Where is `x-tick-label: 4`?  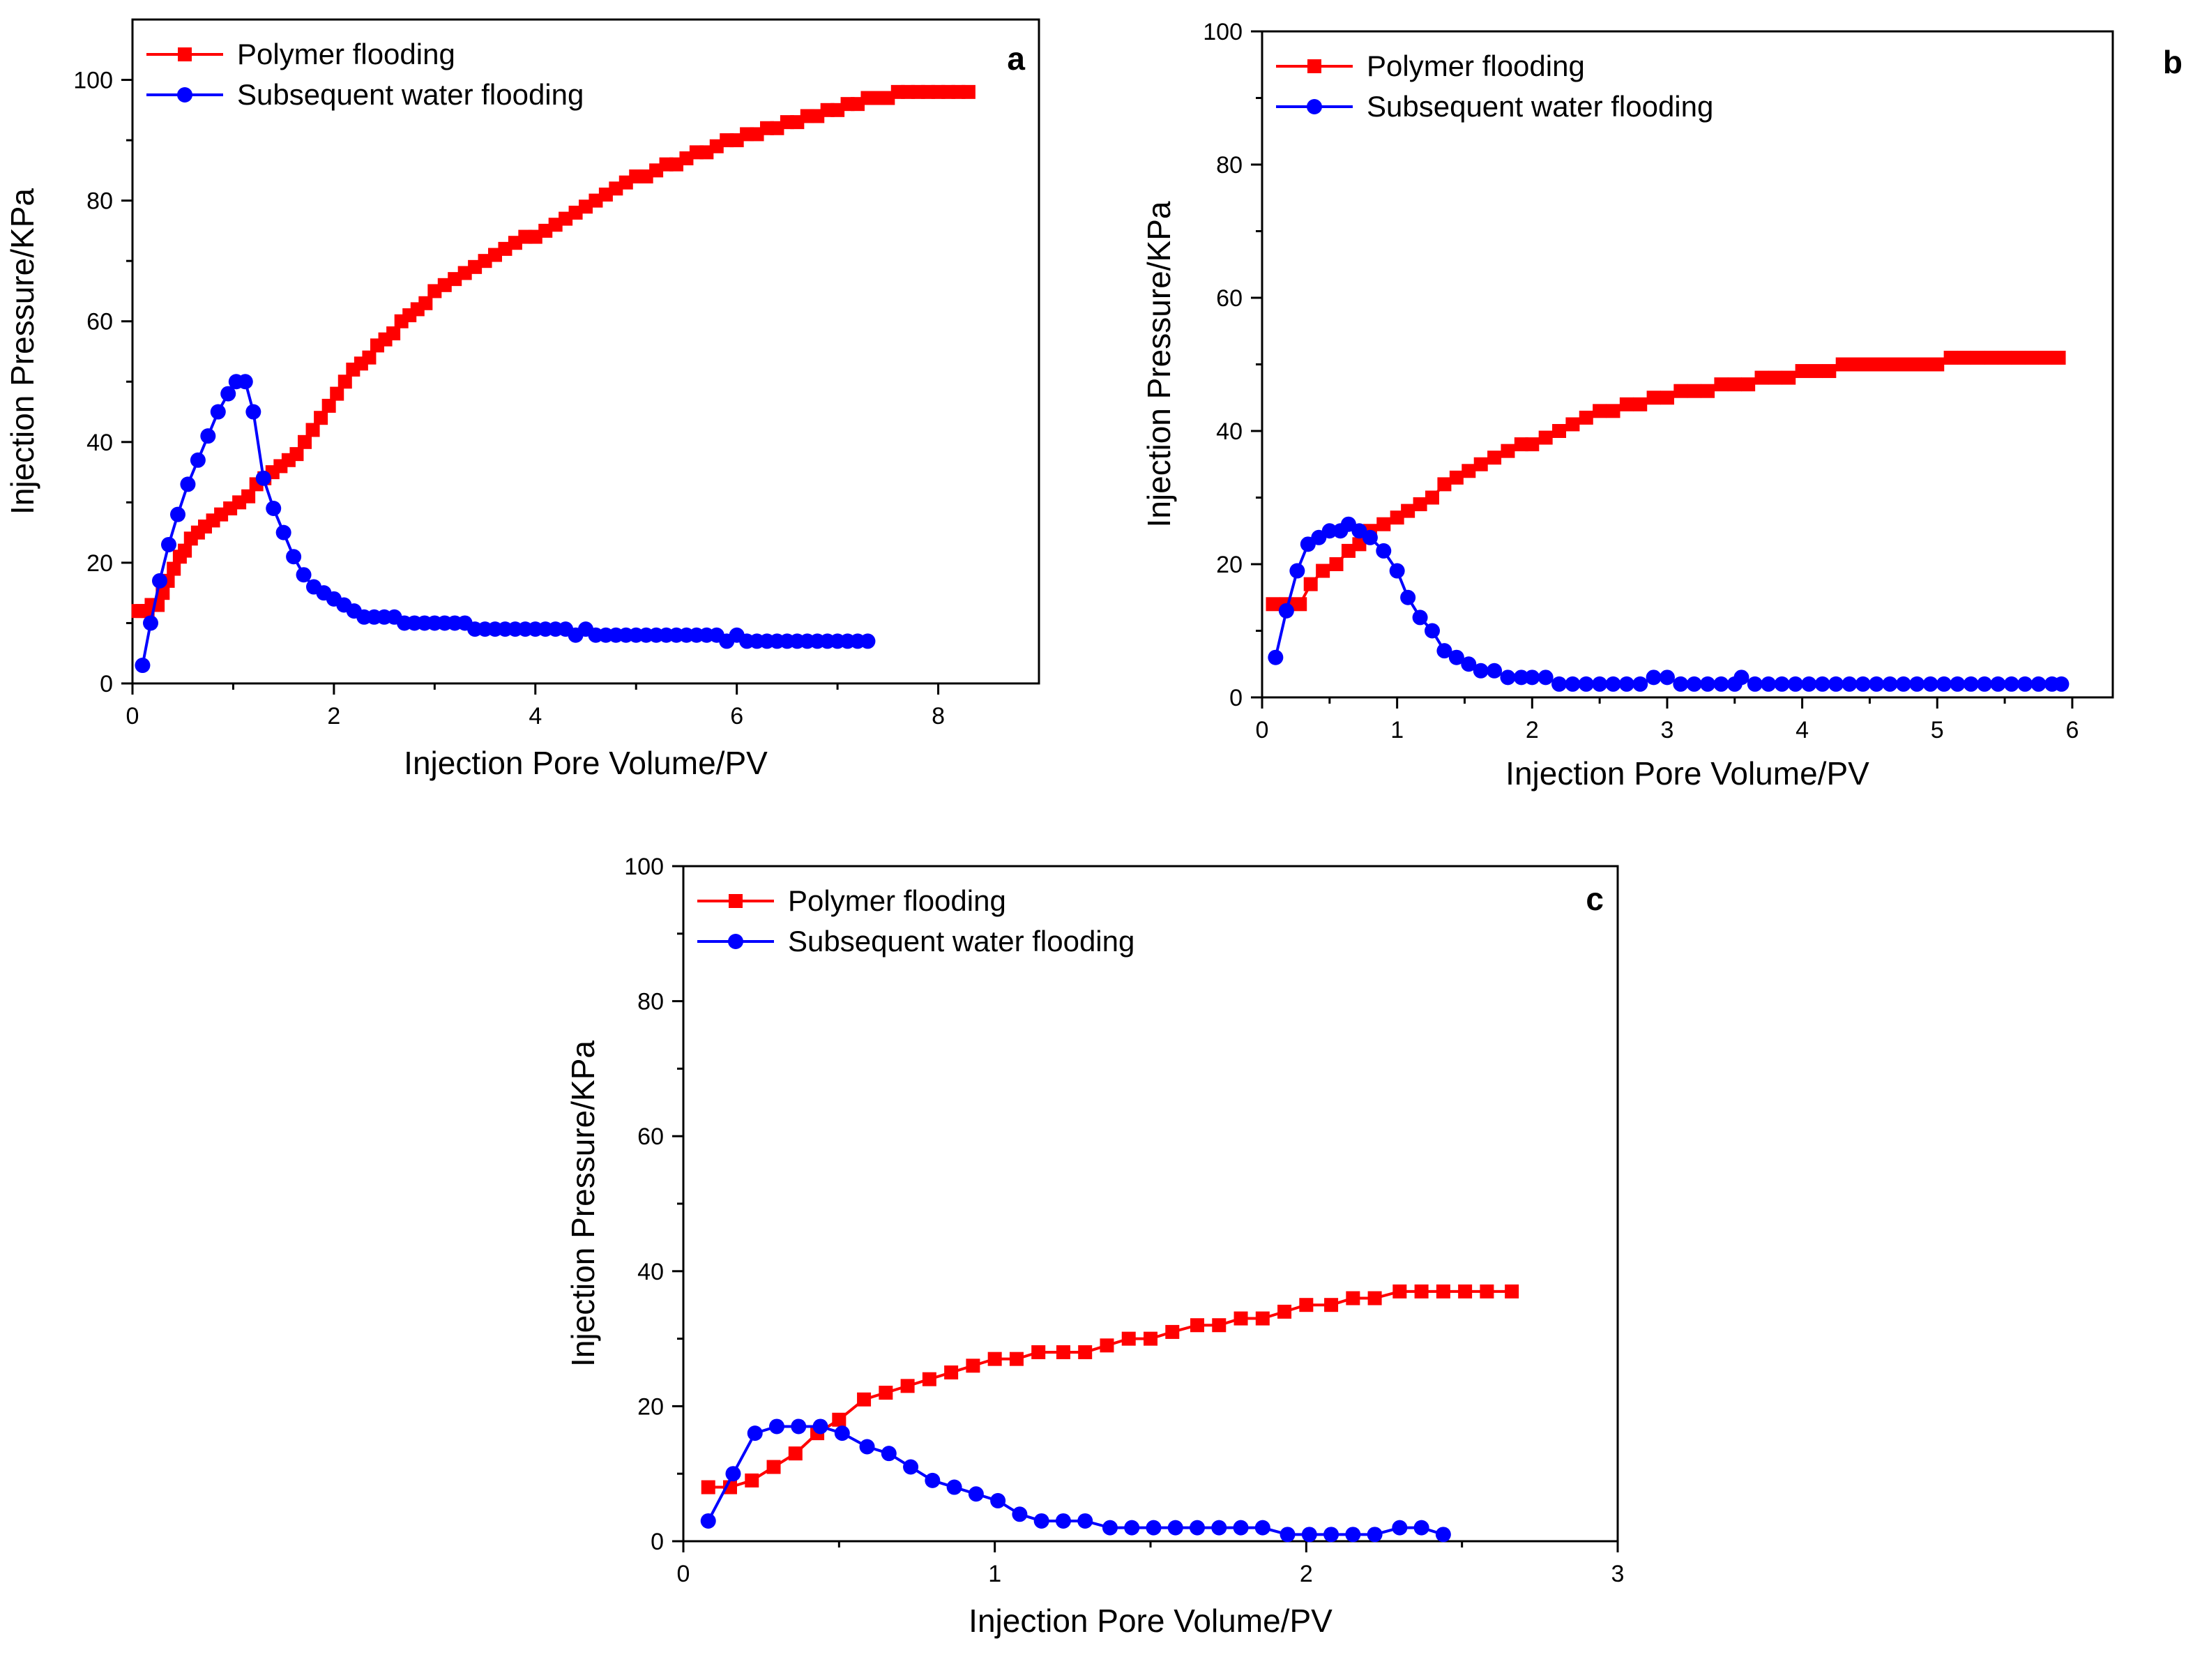
x-tick-label: 4 is located at coordinates (535, 716).